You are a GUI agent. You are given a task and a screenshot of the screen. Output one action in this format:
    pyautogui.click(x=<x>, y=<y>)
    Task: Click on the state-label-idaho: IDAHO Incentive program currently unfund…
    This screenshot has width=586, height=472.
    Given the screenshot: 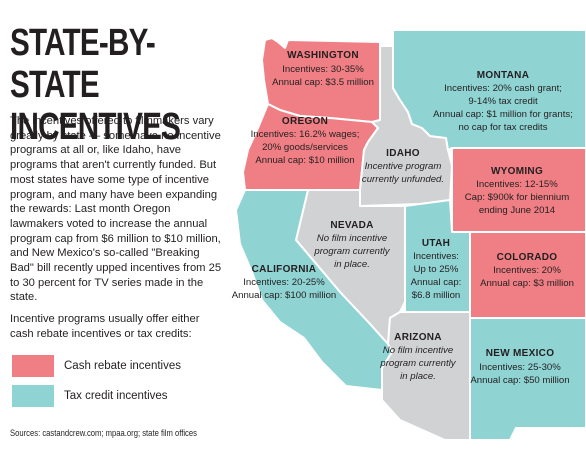 What is the action you would take?
    pyautogui.click(x=403, y=166)
    